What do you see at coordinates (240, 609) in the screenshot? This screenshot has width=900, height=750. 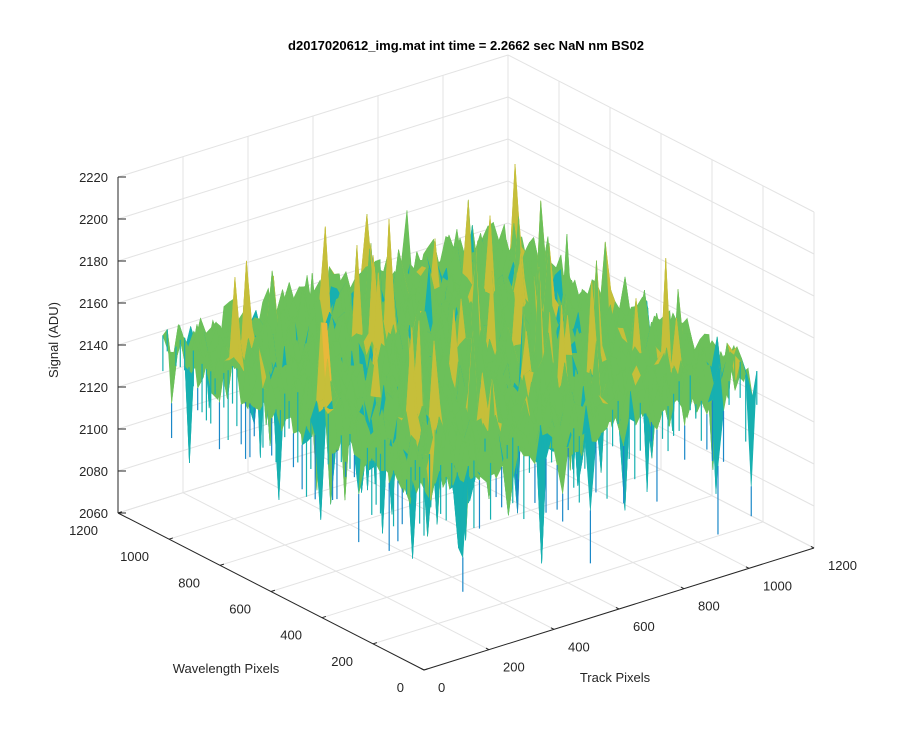 I see `y-tick-label: 600` at bounding box center [240, 609].